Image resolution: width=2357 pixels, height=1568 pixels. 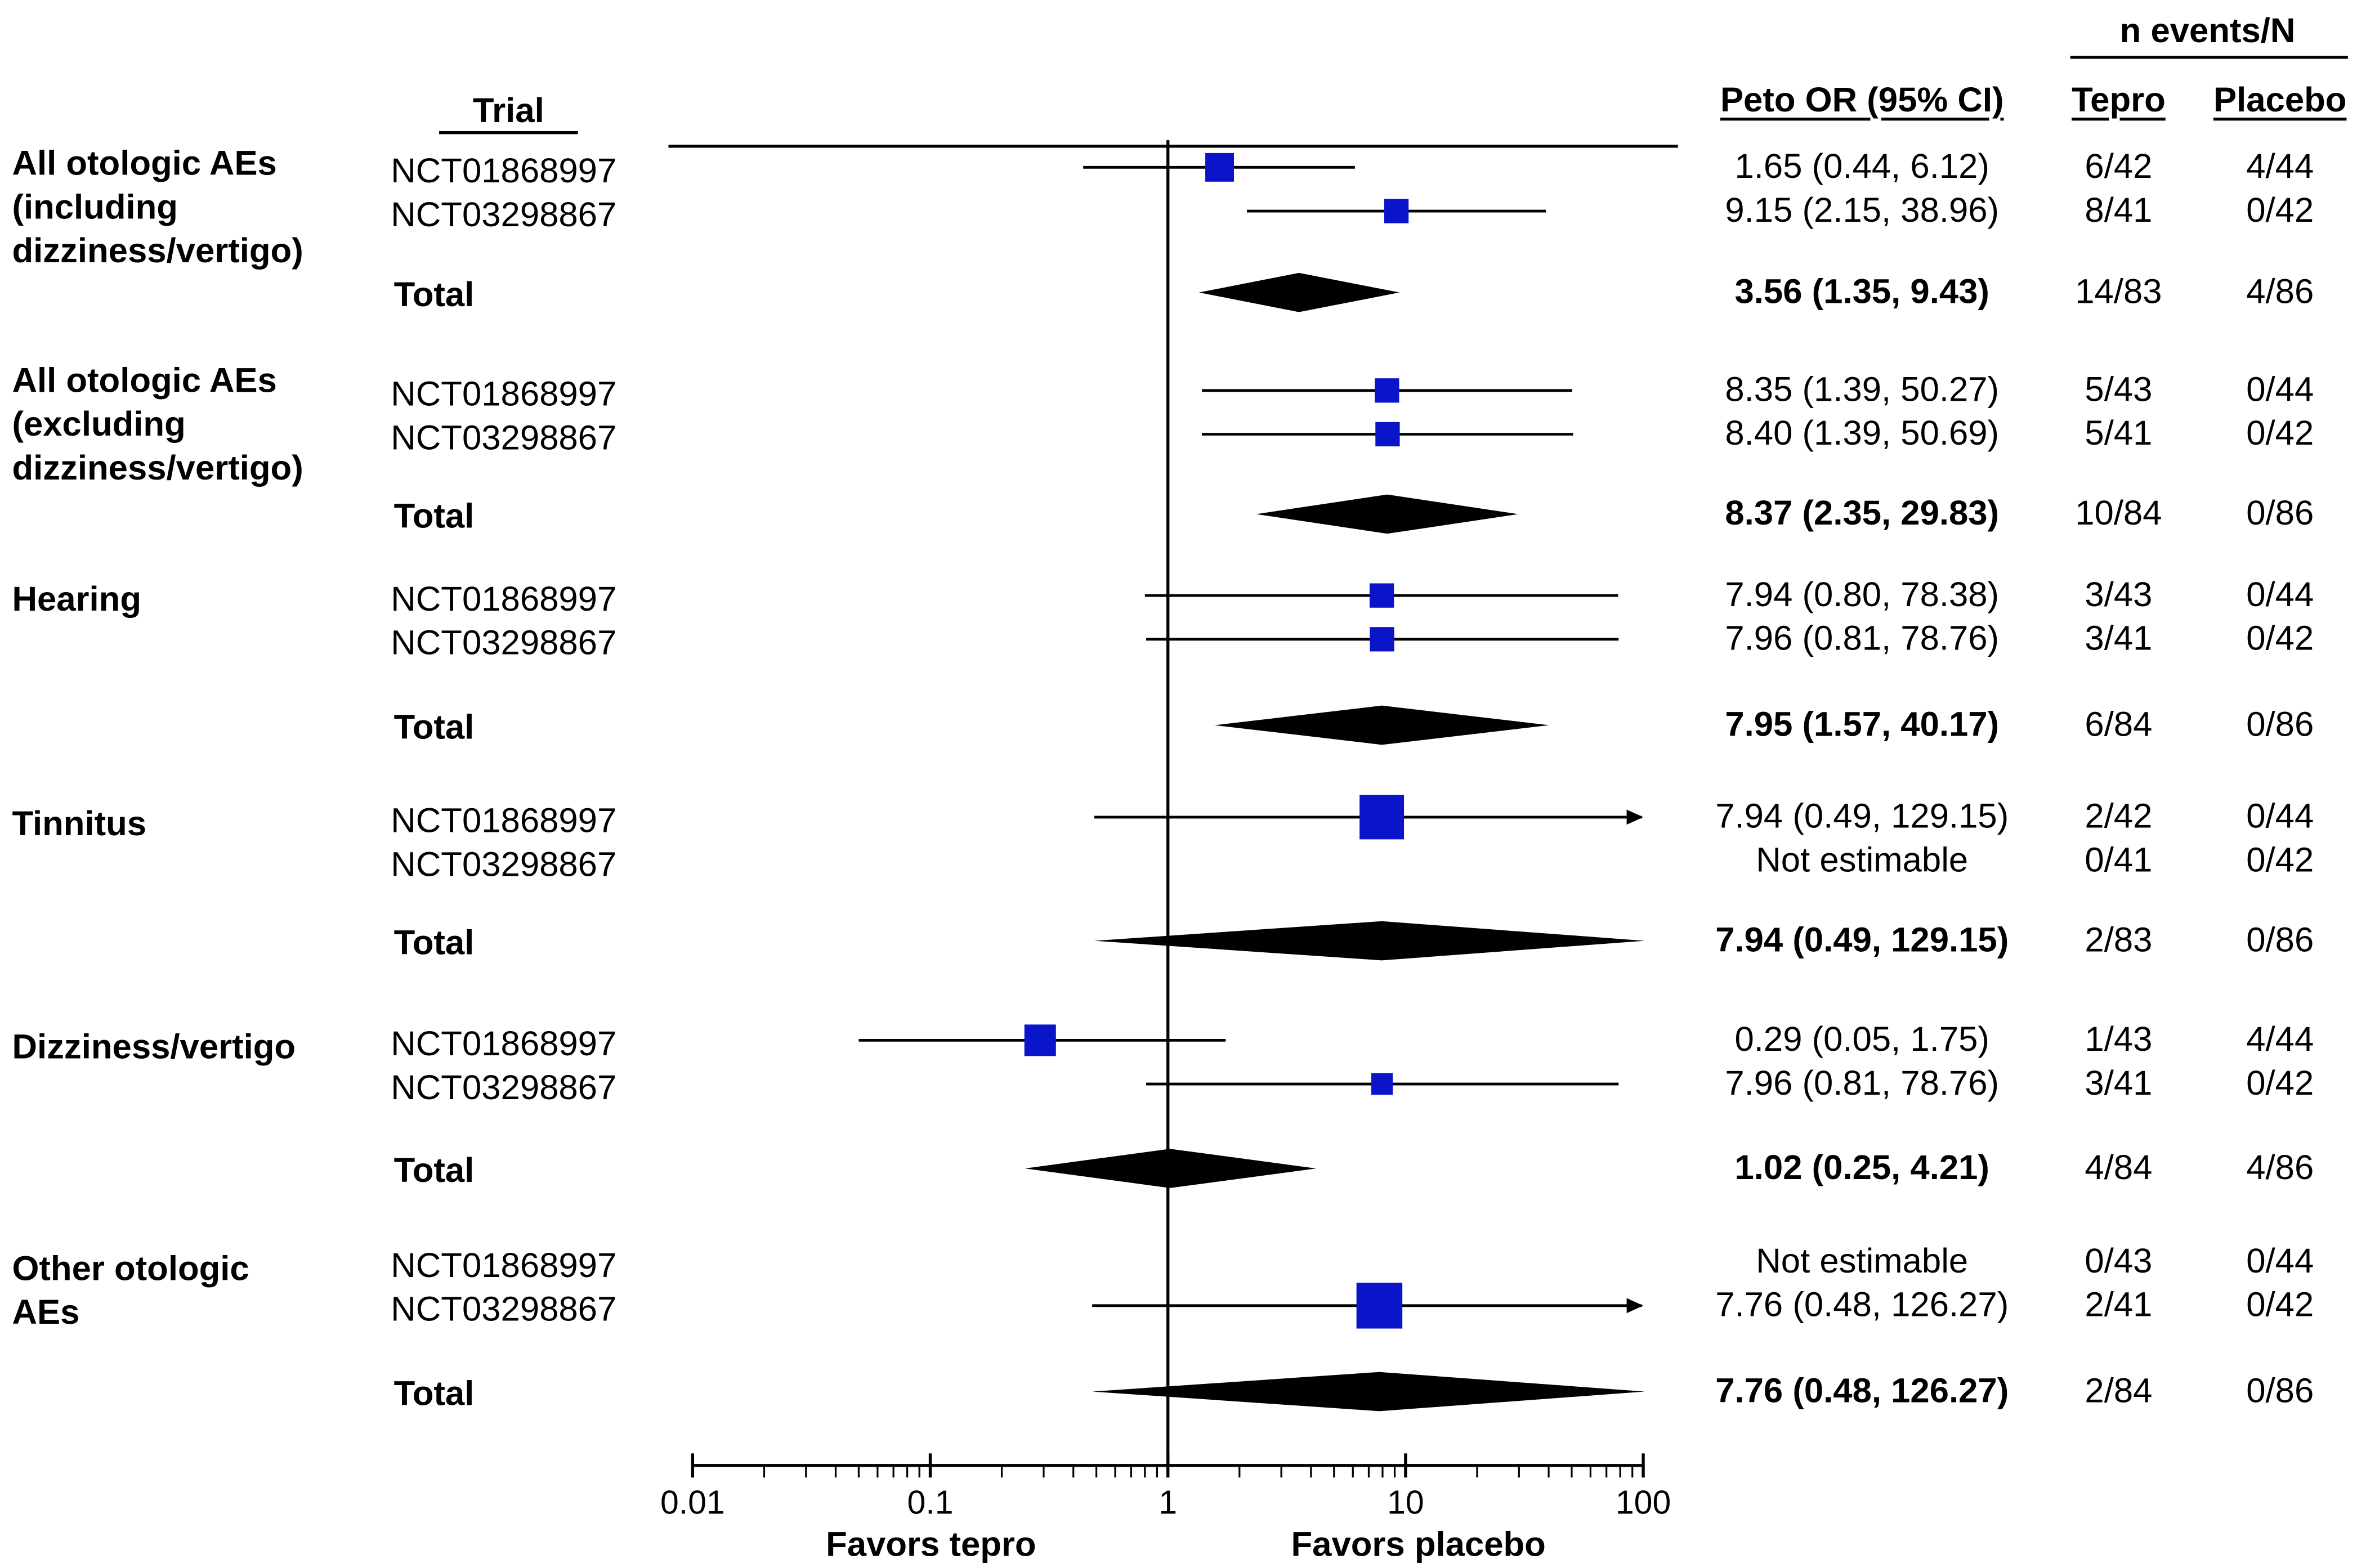 What do you see at coordinates (1861, 1039) in the screenshot?
I see `peto-or-ci-value: 0.29 (0.05, 1.75)` at bounding box center [1861, 1039].